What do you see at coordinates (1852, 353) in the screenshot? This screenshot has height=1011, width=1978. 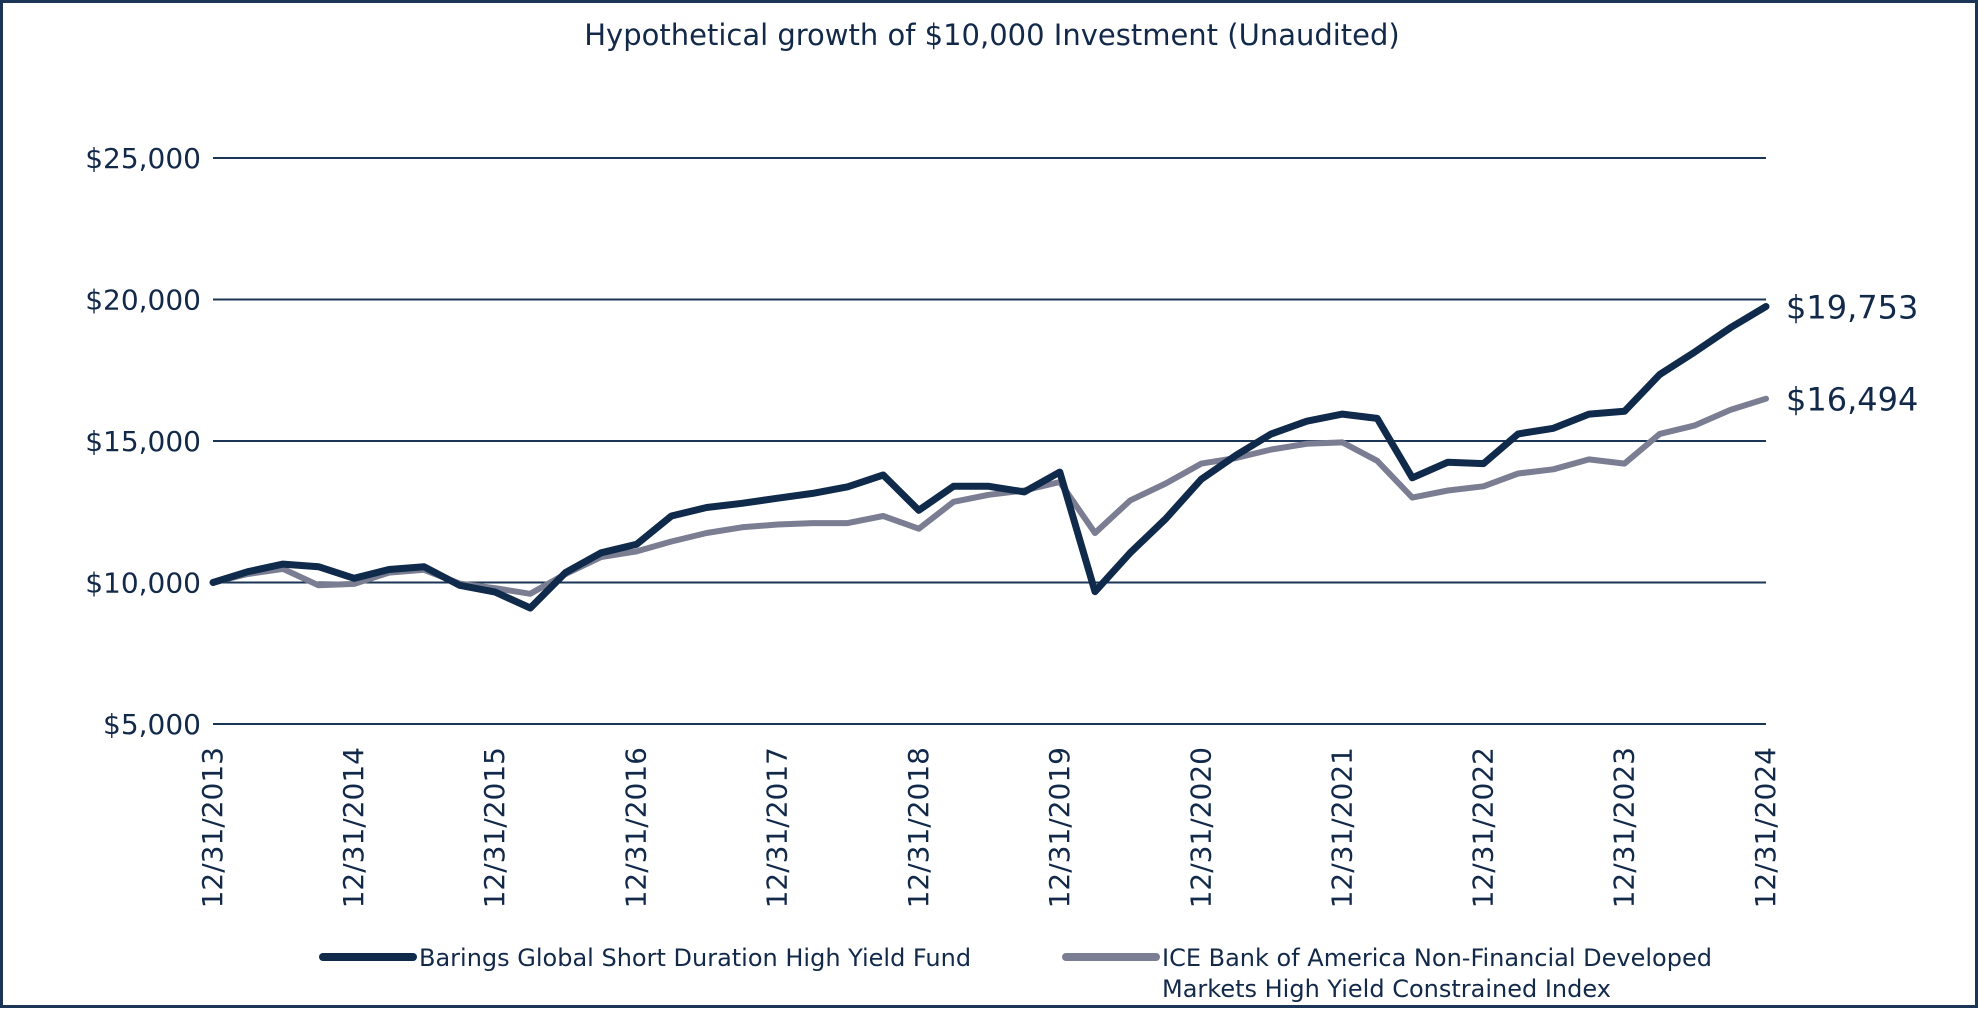 I see `end-labels: $16,494 $19,753` at bounding box center [1852, 353].